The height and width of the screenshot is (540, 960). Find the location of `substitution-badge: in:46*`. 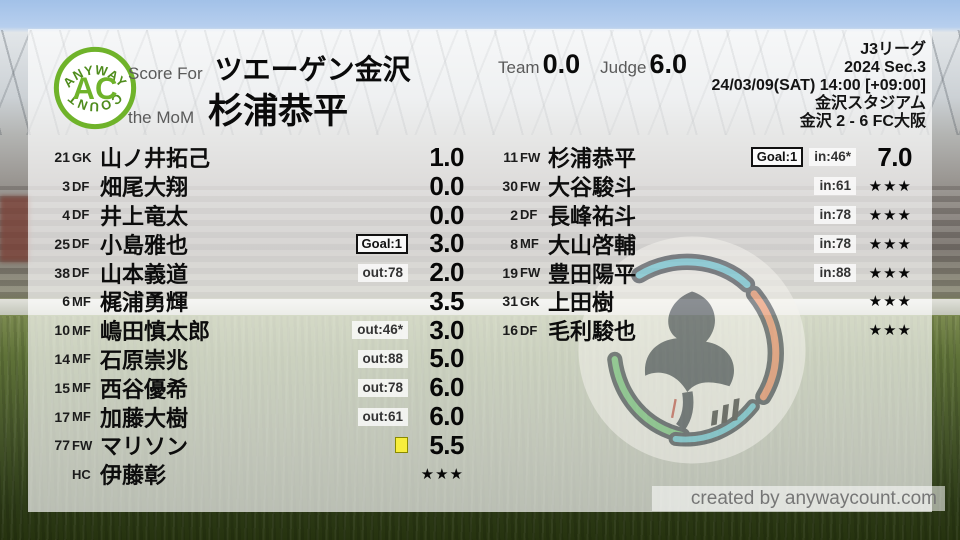

substitution-badge: in:46* is located at coordinates (832, 157).